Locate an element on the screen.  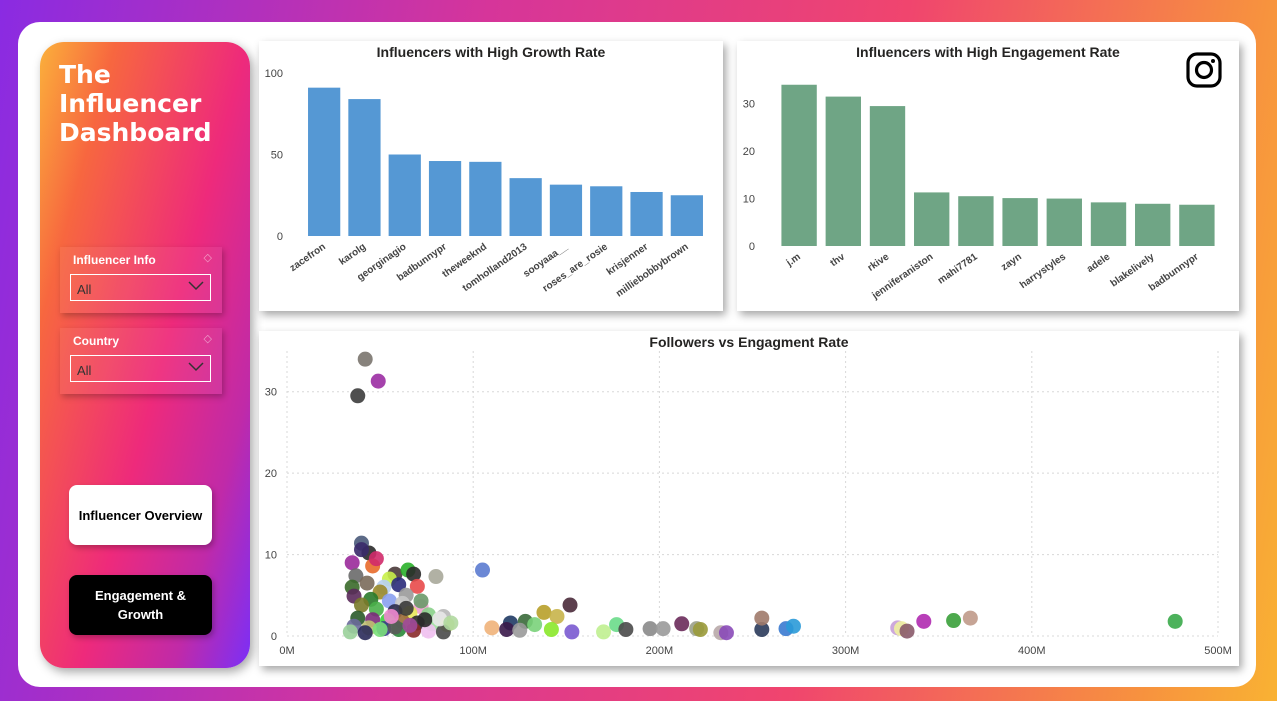
influencer-info-dropdown: All is located at coordinates (140, 287).